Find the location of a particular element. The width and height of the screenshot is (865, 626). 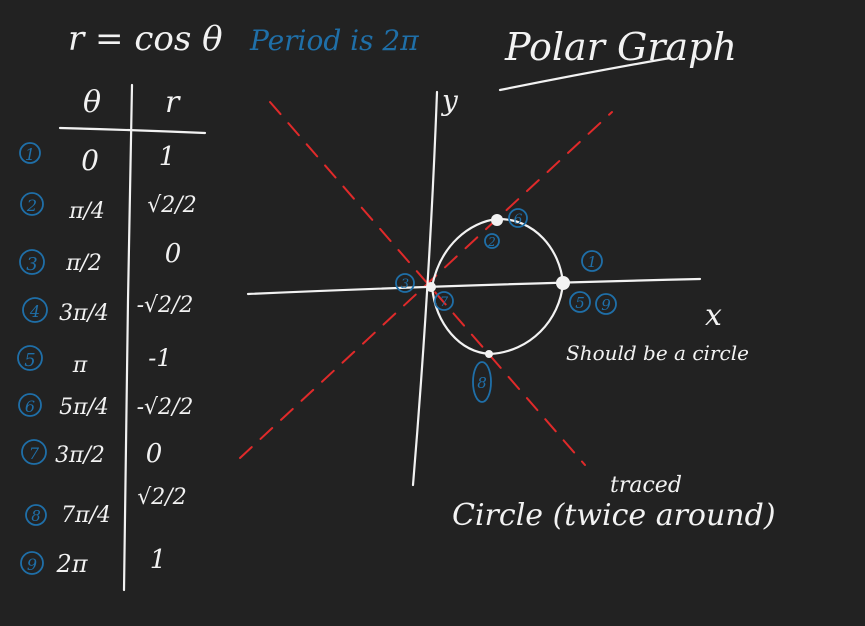

step-number: 2 is located at coordinates (31, 205).